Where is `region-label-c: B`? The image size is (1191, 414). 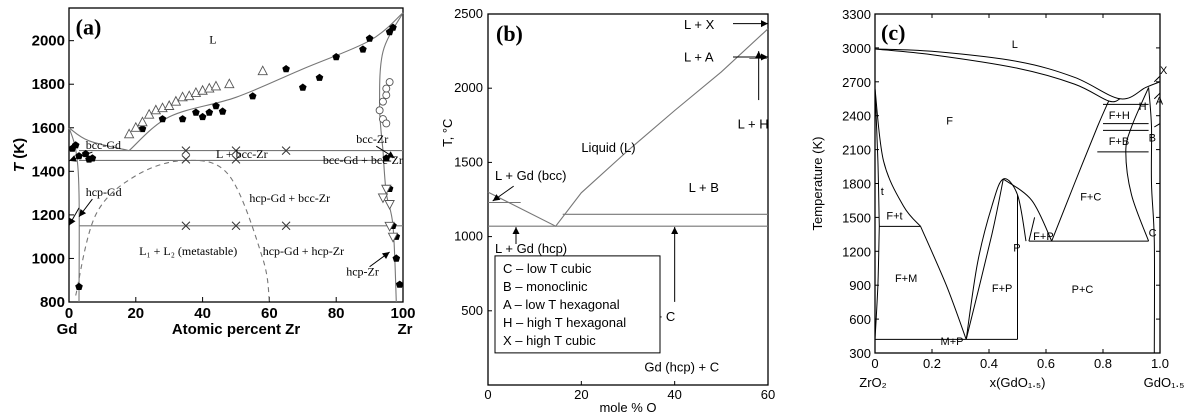 region-label-c: B is located at coordinates (1152, 139).